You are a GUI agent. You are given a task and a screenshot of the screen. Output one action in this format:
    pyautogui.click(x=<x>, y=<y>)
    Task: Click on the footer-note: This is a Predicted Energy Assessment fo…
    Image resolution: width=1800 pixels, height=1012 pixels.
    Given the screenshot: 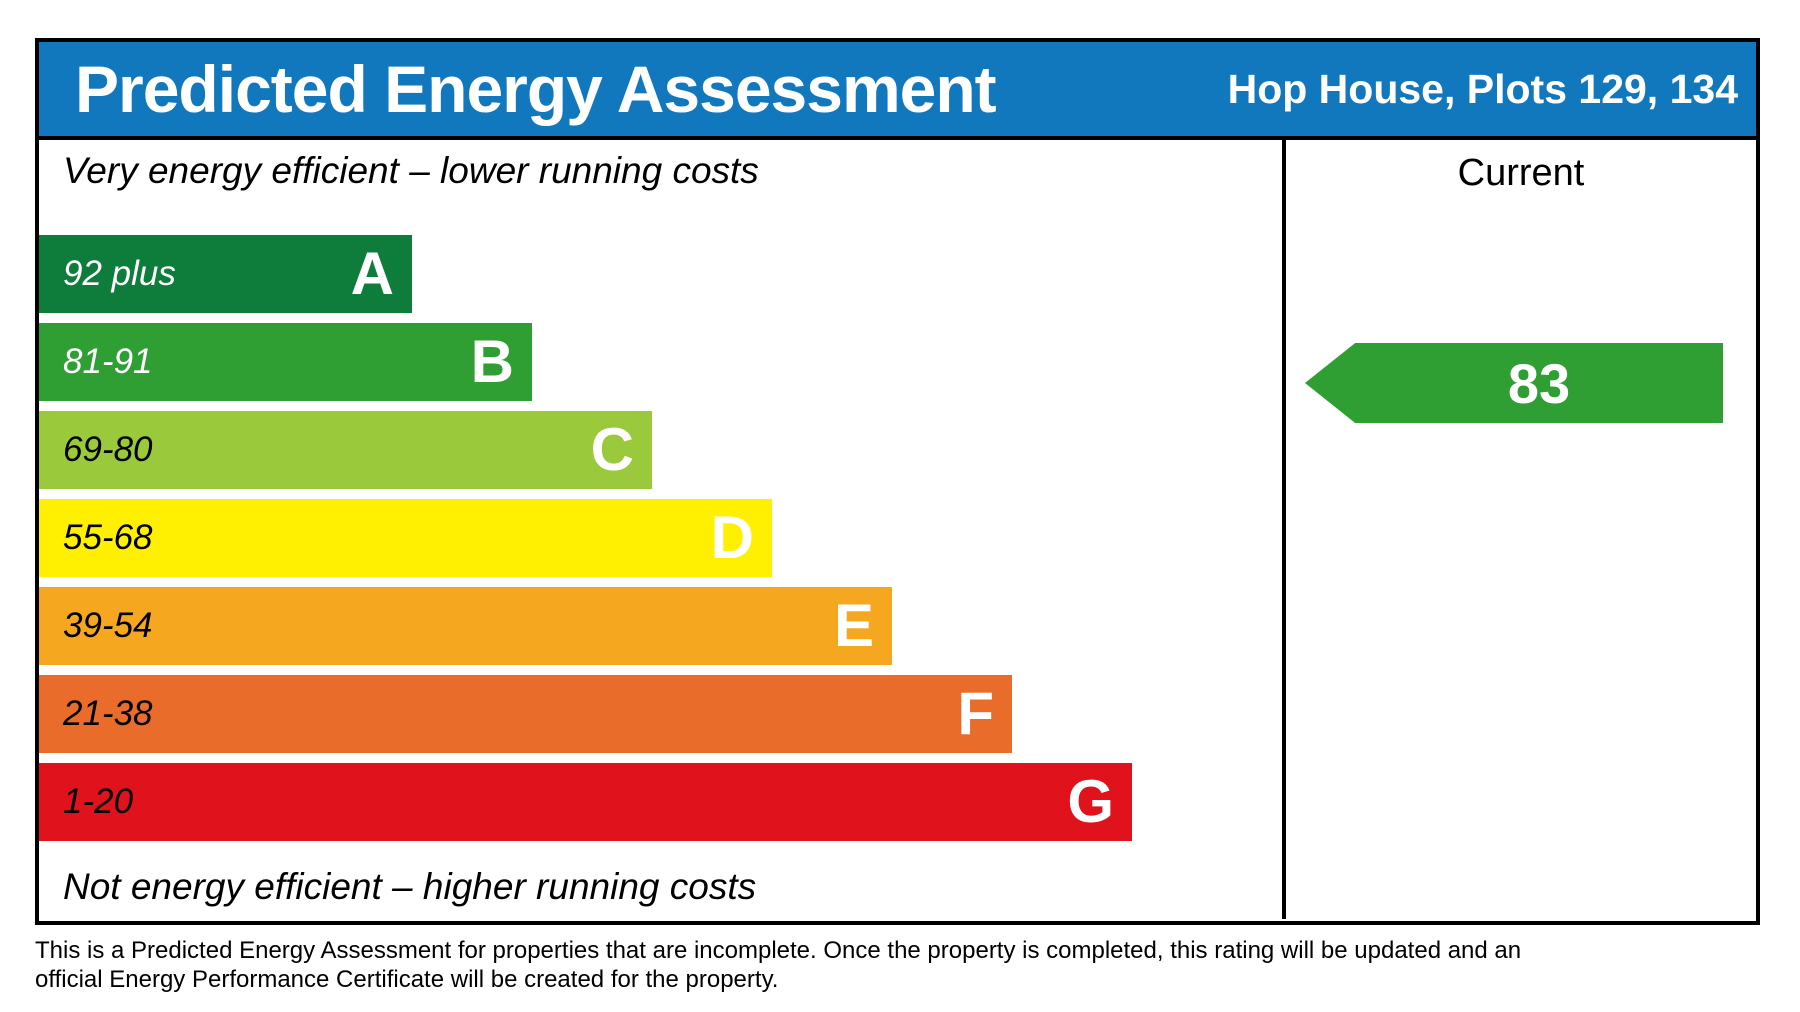 What is the action you would take?
    pyautogui.click(x=785, y=965)
    